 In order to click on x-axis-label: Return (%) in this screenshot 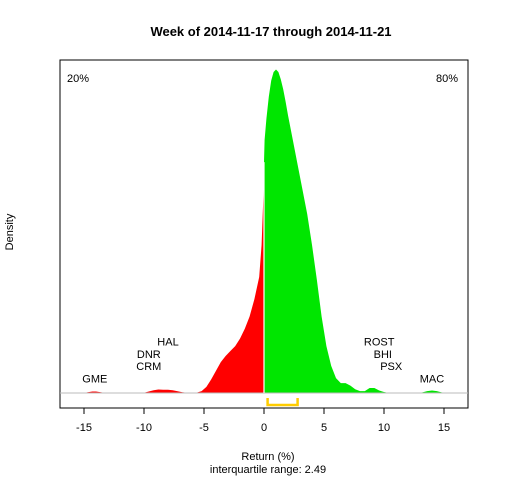, I will do `click(267, 457)`.